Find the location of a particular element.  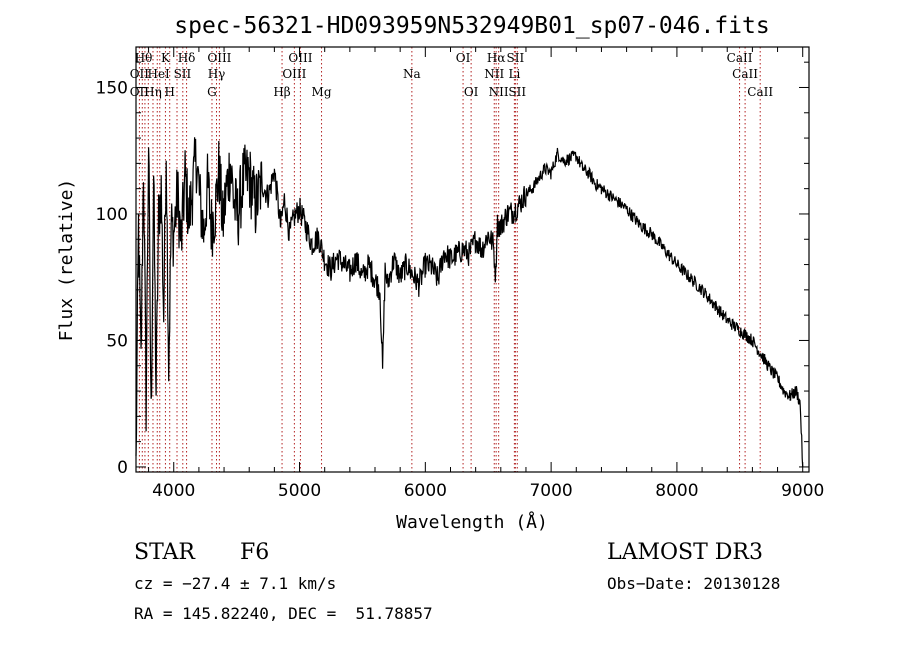

x-tick-label-6000: 6000 is located at coordinates (425, 491).